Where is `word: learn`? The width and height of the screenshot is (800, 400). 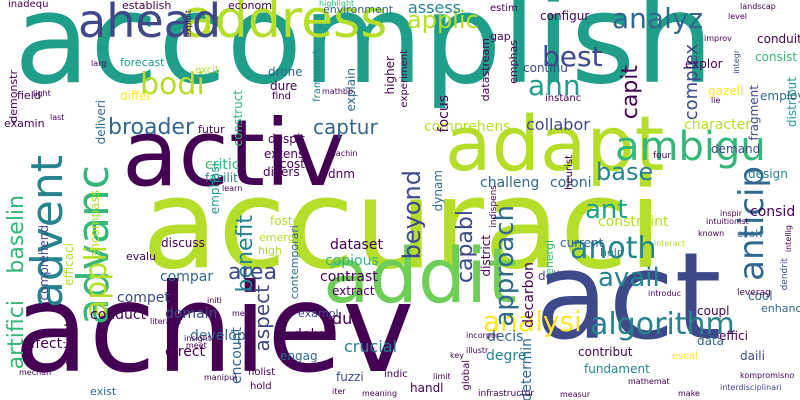
word: learn is located at coordinates (232, 188).